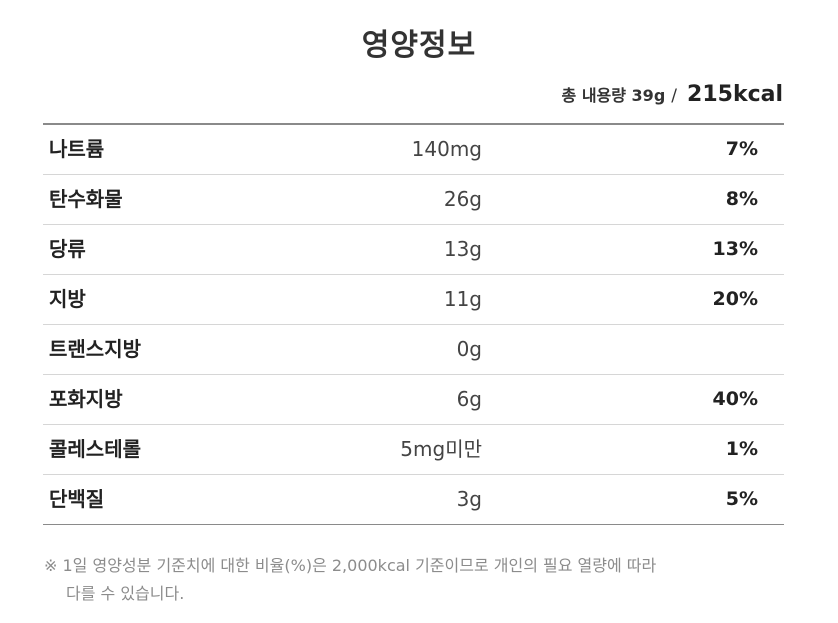  What do you see at coordinates (95, 449) in the screenshot?
I see `nutrient-name: 콜레스테롤` at bounding box center [95, 449].